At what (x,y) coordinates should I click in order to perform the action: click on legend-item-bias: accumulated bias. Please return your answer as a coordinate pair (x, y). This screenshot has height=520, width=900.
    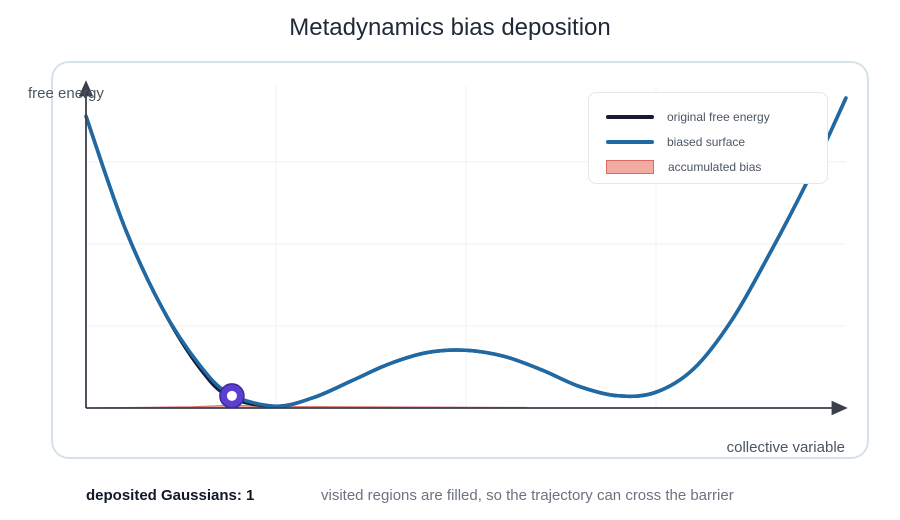
    Looking at the image, I should click on (683, 167).